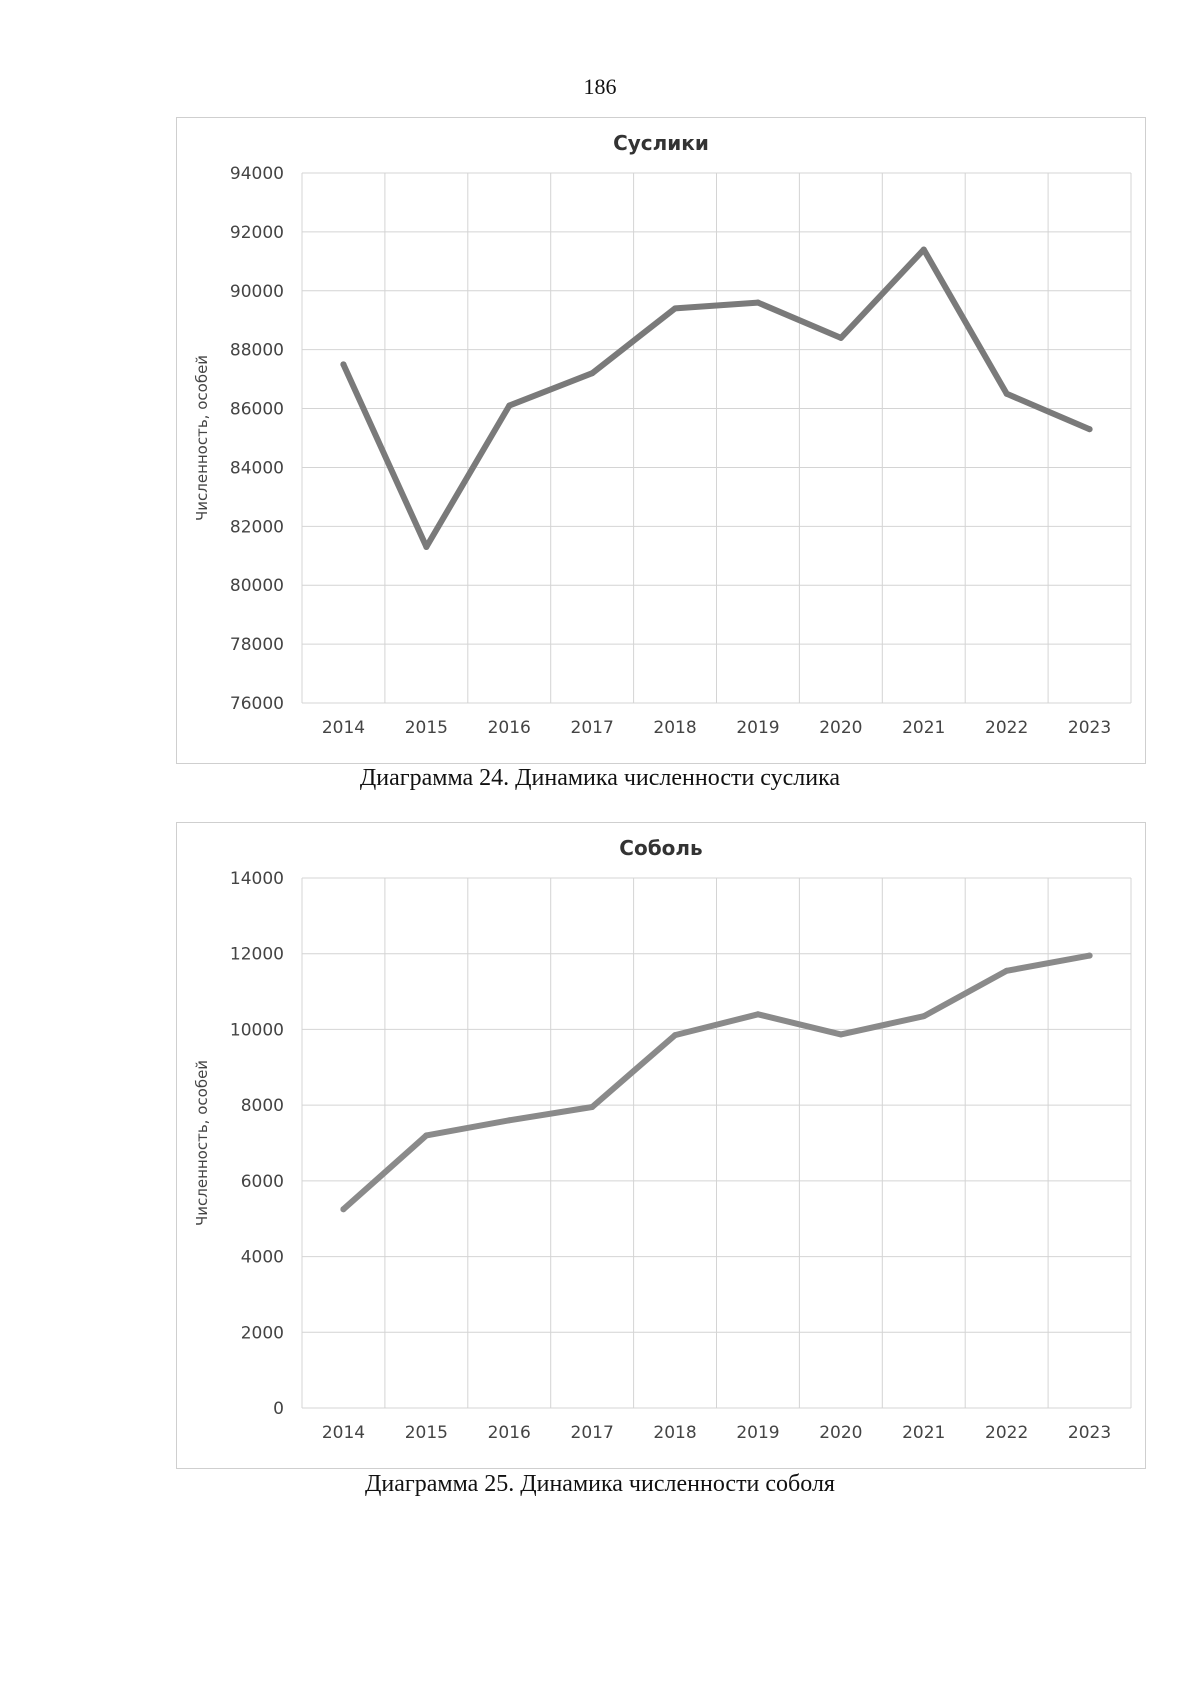 Image resolution: width=1200 pixels, height=1698 pixels. I want to click on y-tick-label: 2000, so click(262, 1333).